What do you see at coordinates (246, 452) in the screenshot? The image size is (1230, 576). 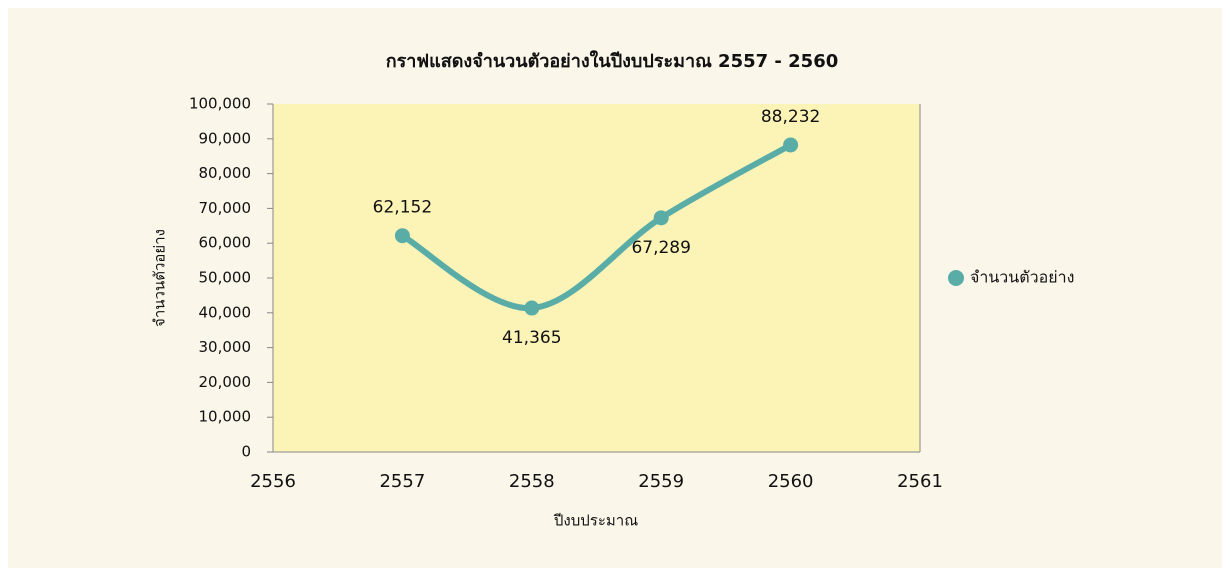 I see `y-tick-label: 0` at bounding box center [246, 452].